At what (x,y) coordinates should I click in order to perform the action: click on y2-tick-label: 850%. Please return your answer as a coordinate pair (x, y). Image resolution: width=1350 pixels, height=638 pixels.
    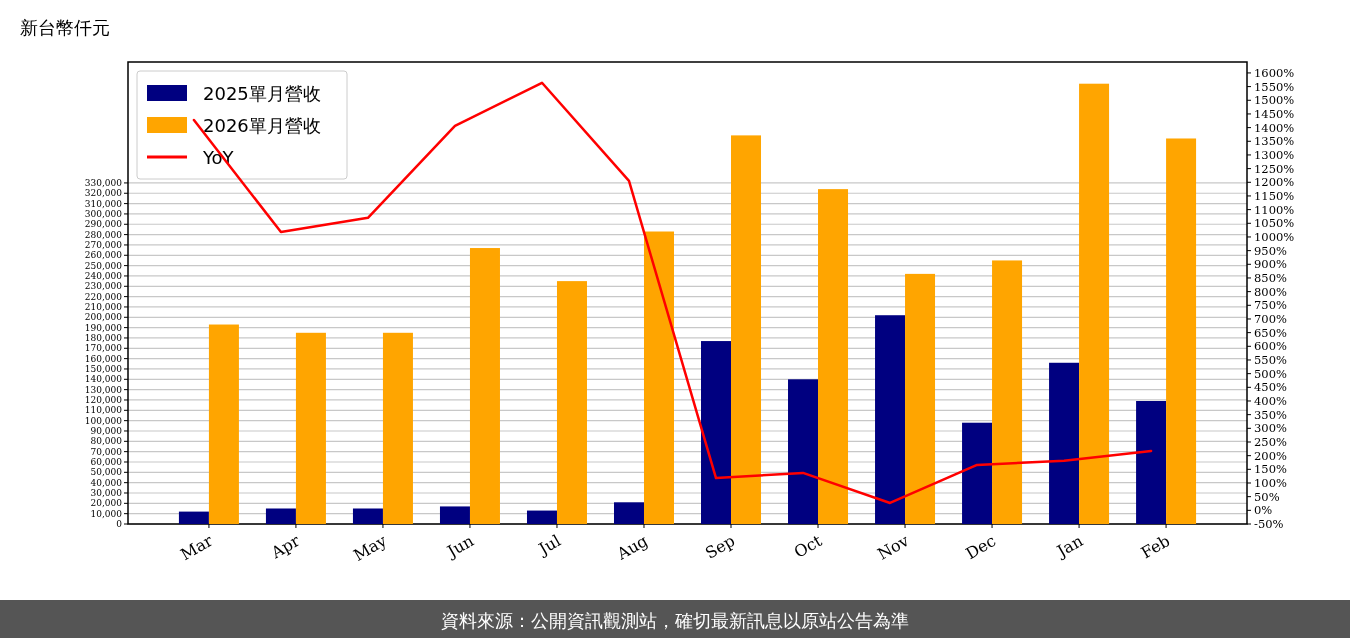
    Looking at the image, I should click on (1270, 277).